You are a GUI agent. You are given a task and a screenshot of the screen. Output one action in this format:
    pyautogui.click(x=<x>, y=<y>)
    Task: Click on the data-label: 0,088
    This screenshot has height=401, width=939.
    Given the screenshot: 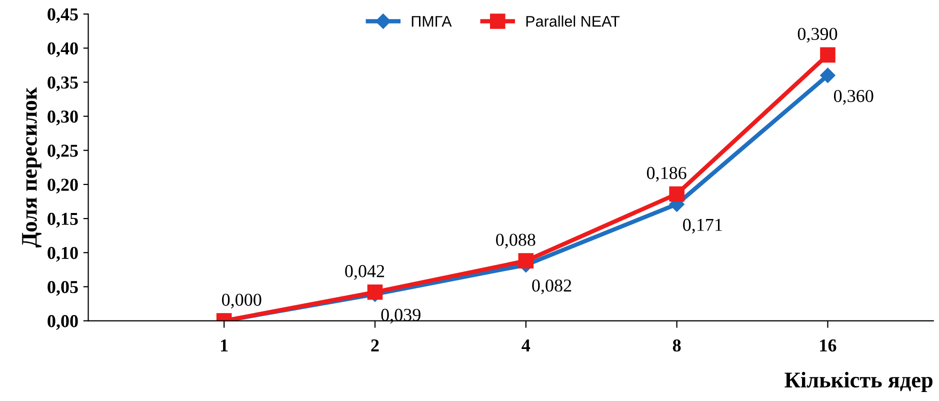 What is the action you would take?
    pyautogui.click(x=516, y=241)
    